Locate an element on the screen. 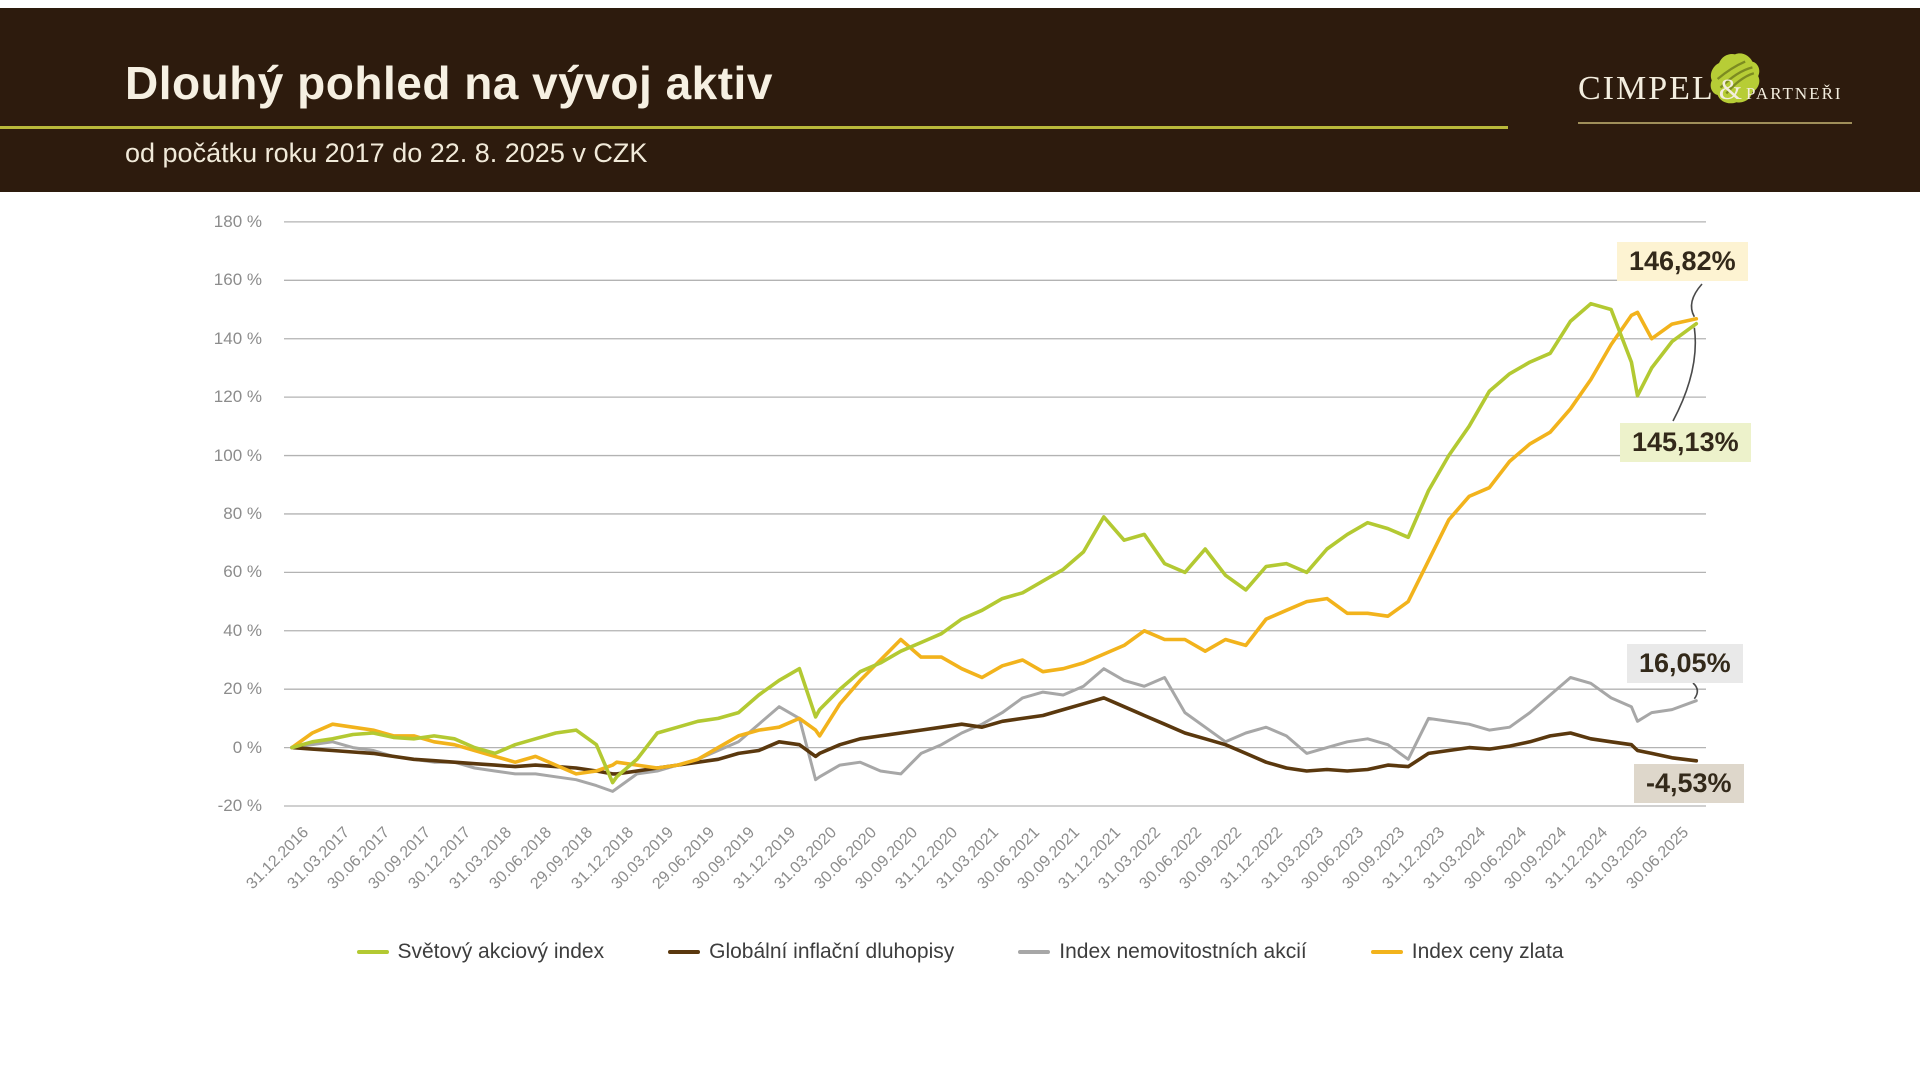 The image size is (1920, 1080). legend-item-1: Světový akciový index is located at coordinates (480, 952).